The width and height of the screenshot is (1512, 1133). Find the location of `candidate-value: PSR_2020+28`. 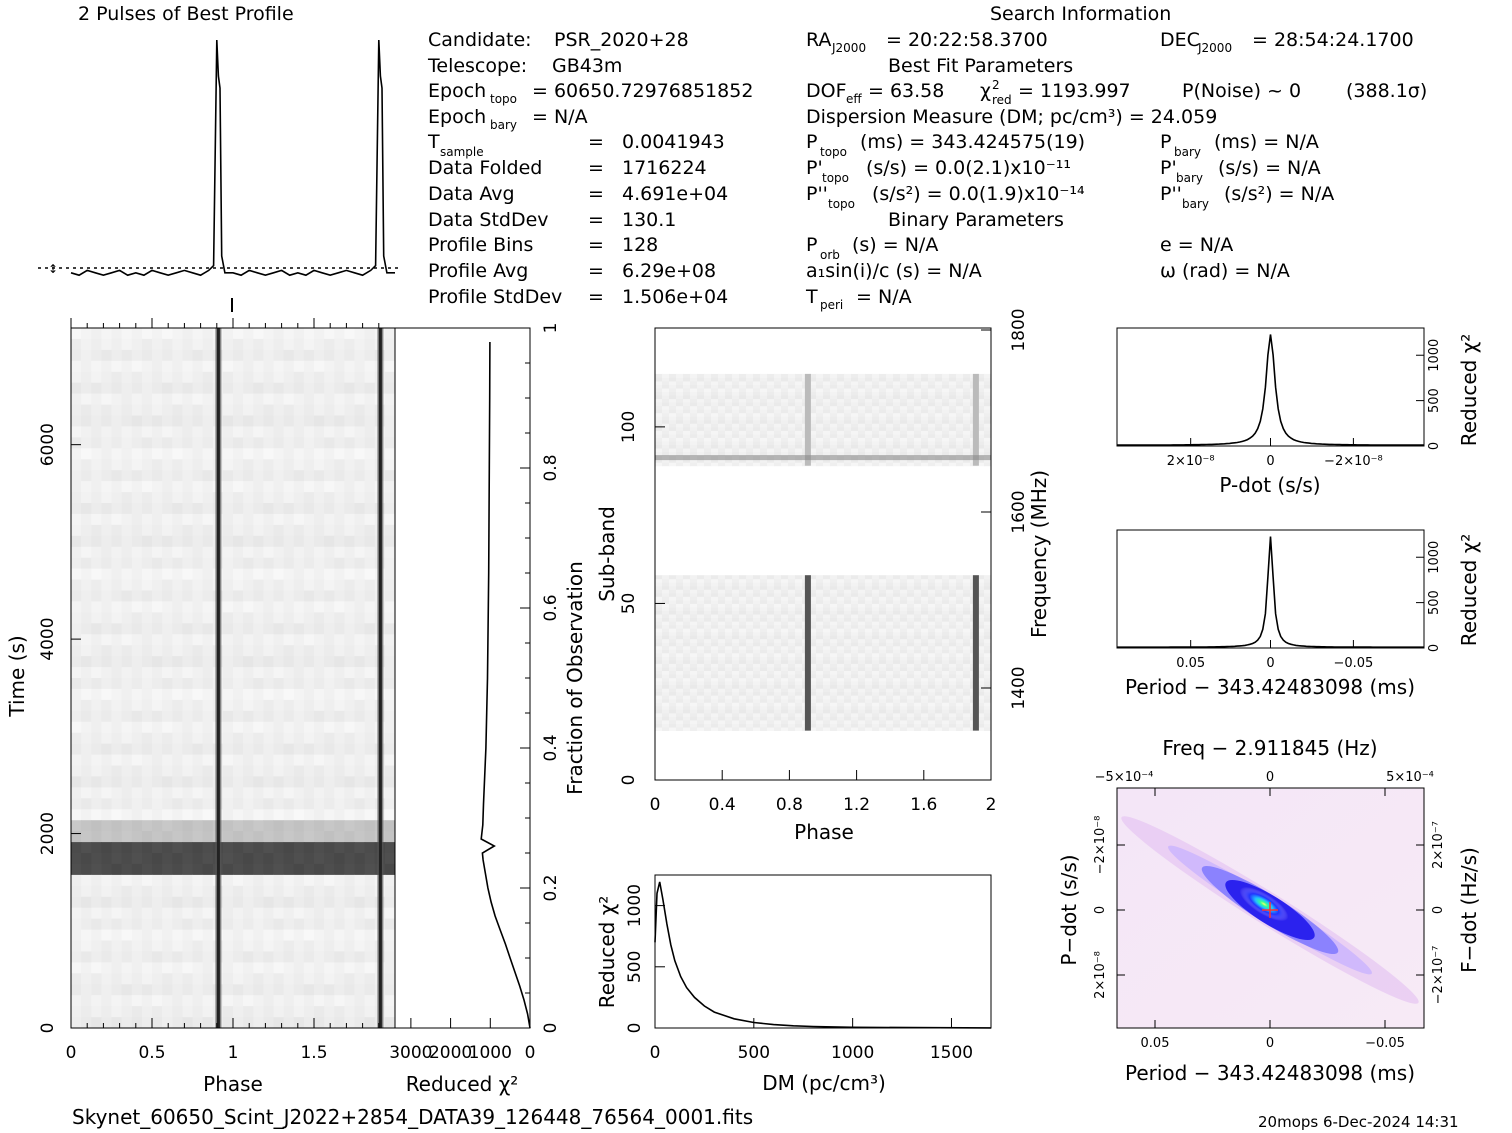

candidate-value: PSR_2020+28 is located at coordinates (621, 40).